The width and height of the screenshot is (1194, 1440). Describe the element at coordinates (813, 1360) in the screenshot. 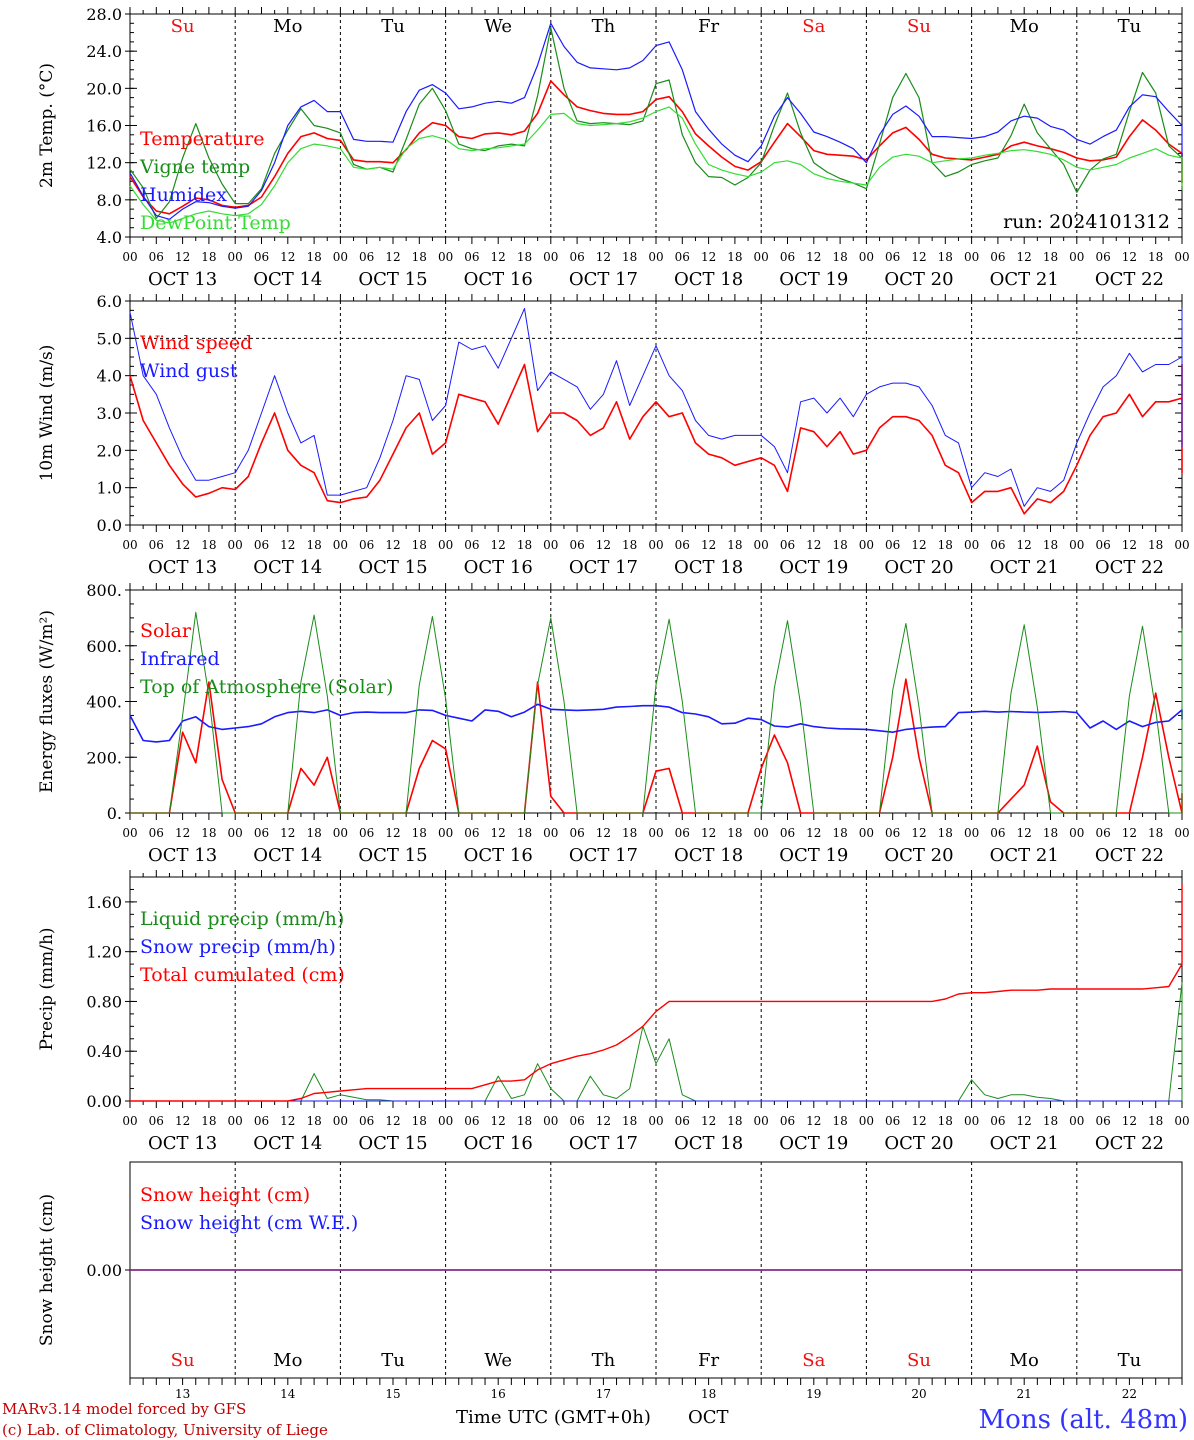

I see `day-name: Sa` at that location.